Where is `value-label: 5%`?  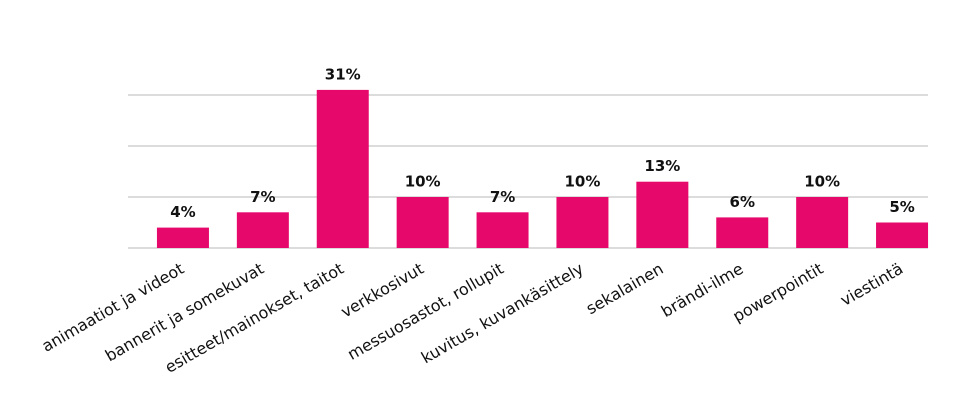
value-label: 5% is located at coordinates (901, 207).